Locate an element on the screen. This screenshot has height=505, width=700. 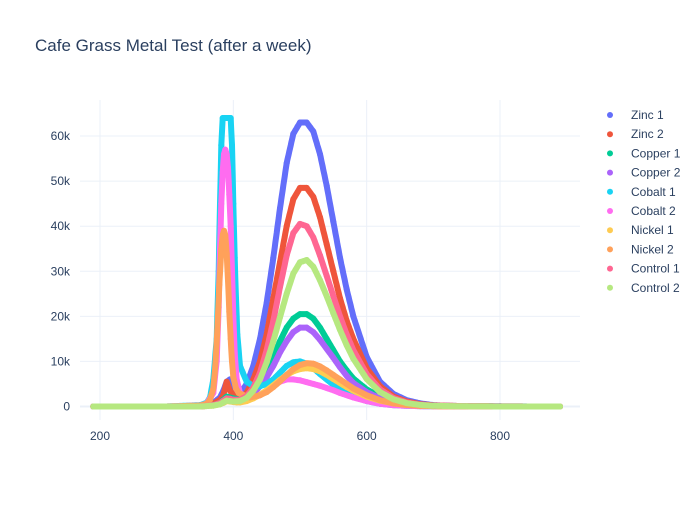
legend-label: Cobalt 1 is located at coordinates (653, 192).